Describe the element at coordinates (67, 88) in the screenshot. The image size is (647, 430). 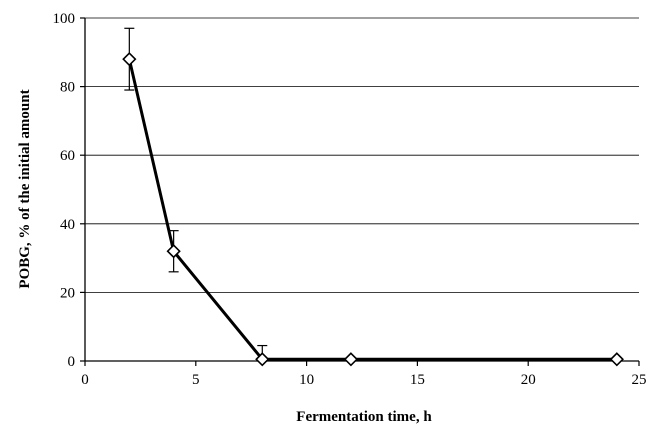
I see `y-tick-label: 80` at that location.